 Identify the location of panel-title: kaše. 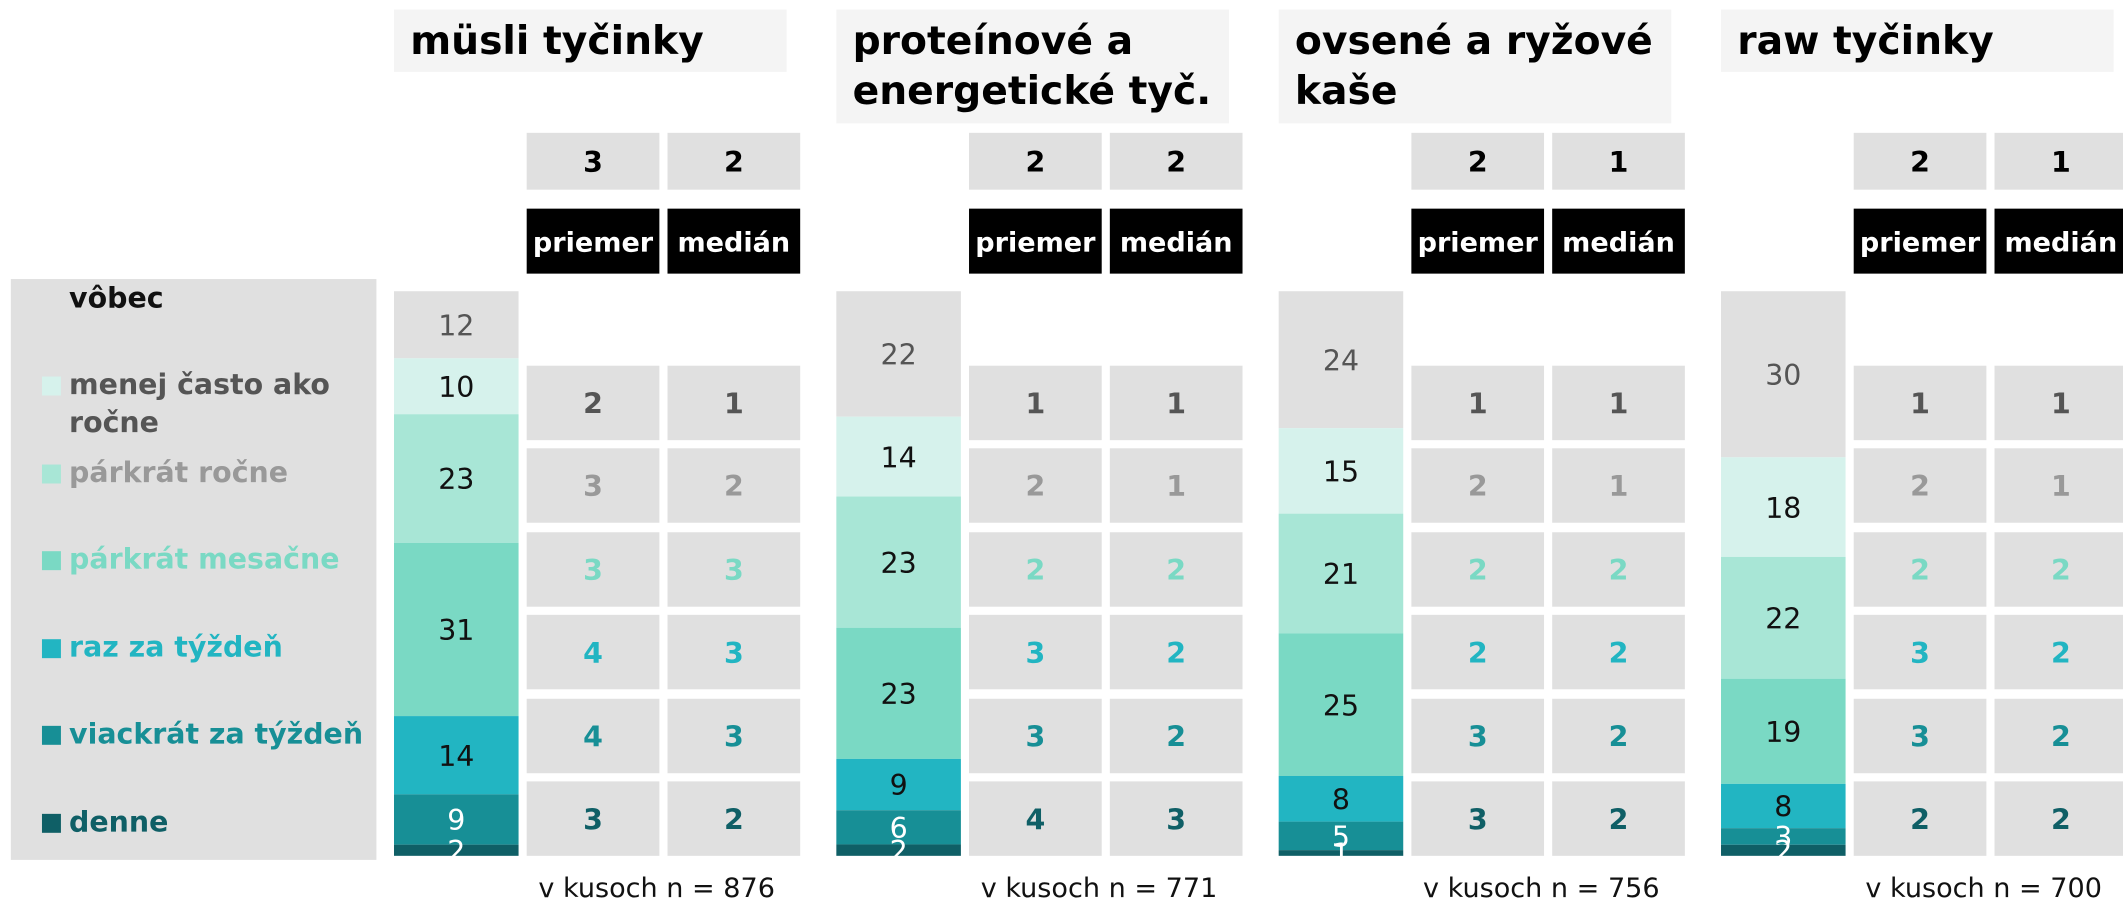
(1346, 91).